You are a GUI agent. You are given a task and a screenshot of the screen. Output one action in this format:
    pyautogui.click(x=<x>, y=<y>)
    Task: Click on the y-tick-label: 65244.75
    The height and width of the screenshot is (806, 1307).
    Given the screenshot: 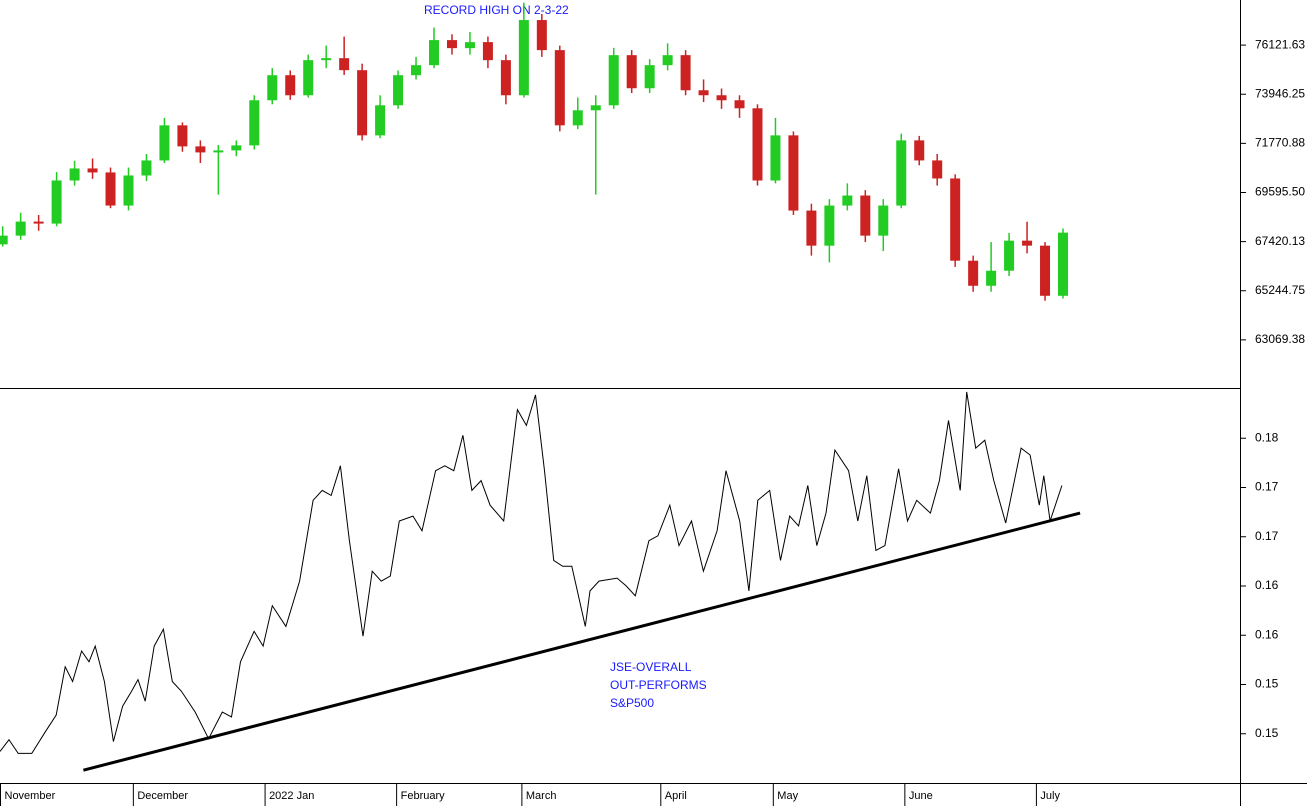 What is the action you would take?
    pyautogui.click(x=1280, y=290)
    